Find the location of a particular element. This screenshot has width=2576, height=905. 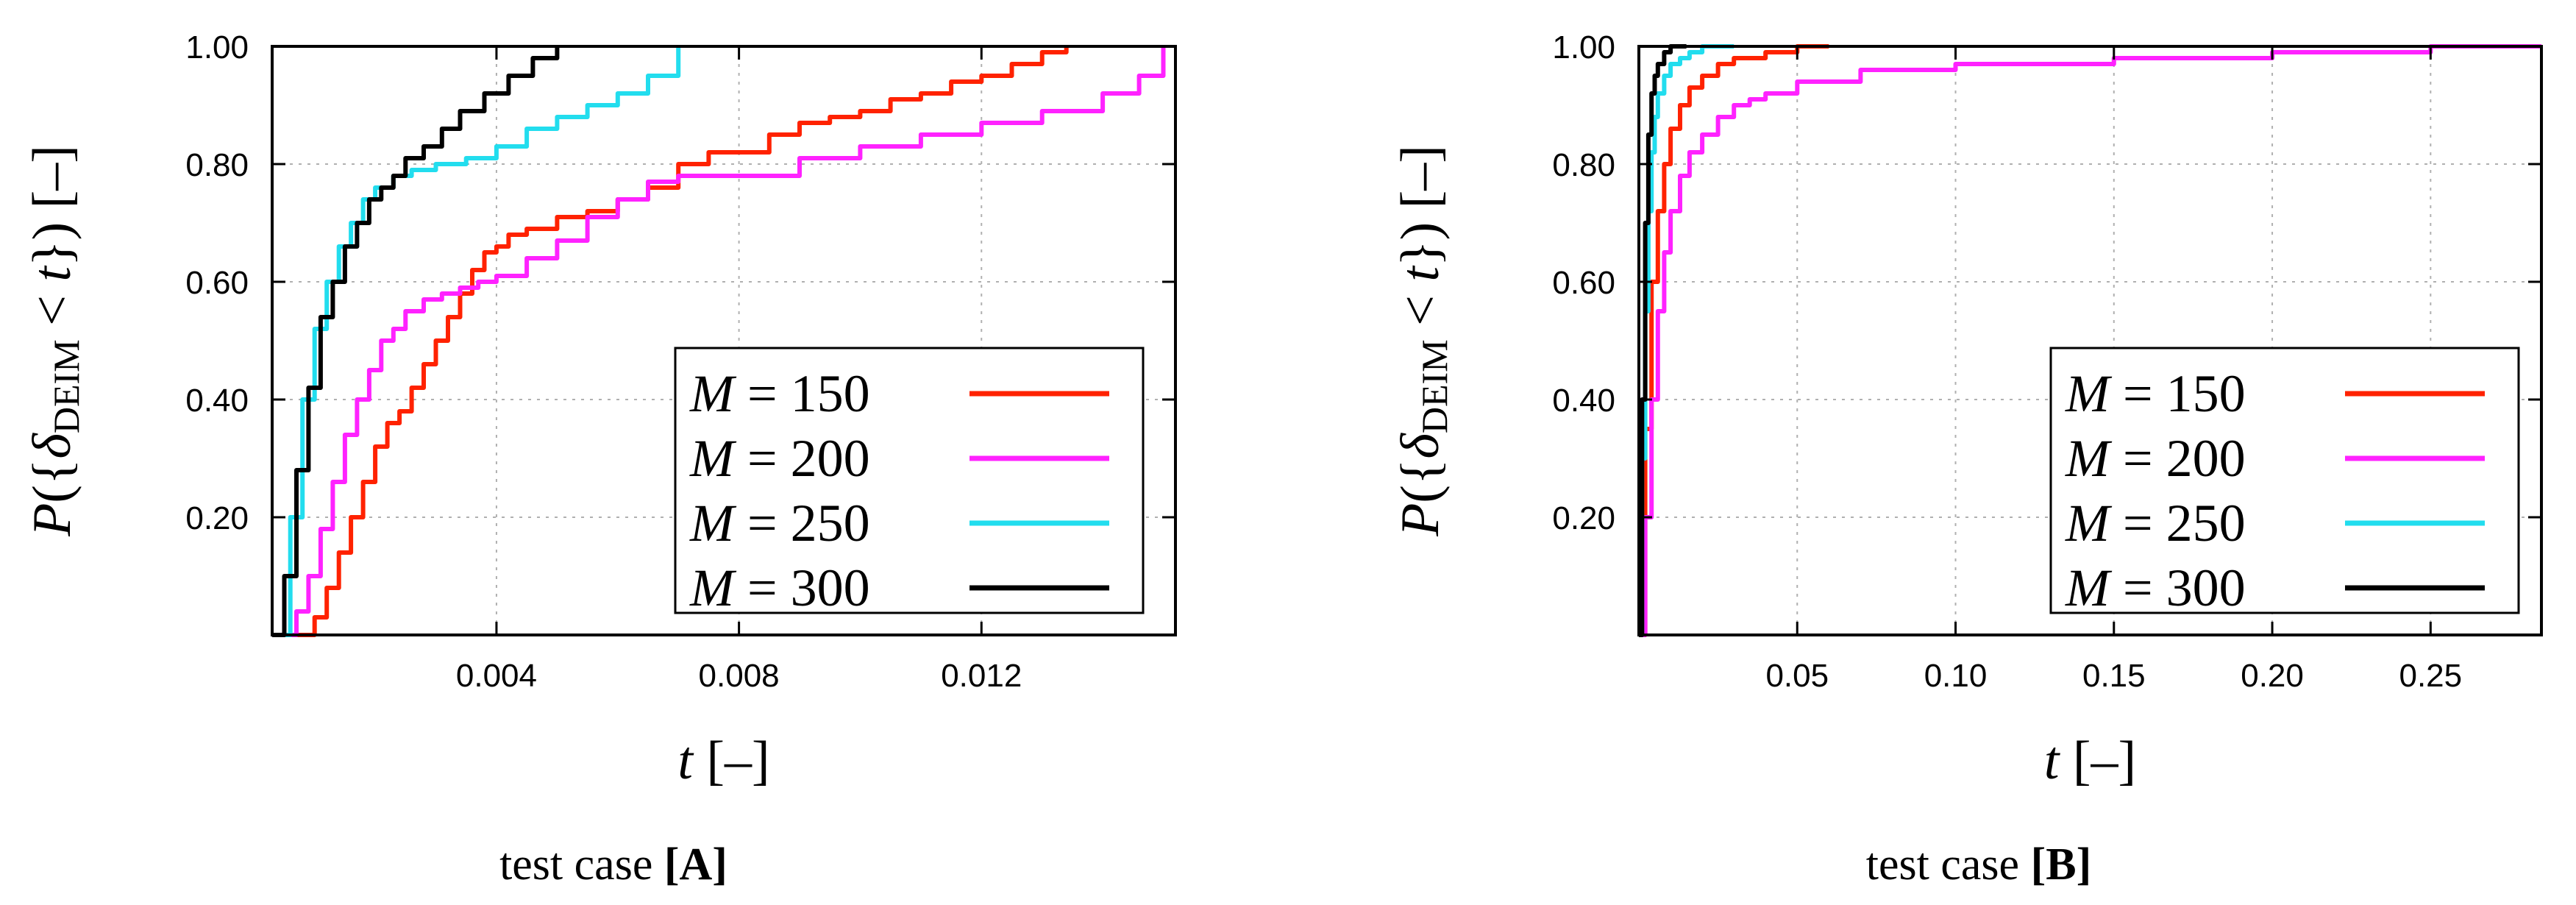

x-tick-label: 0.10 is located at coordinates (1956, 676).